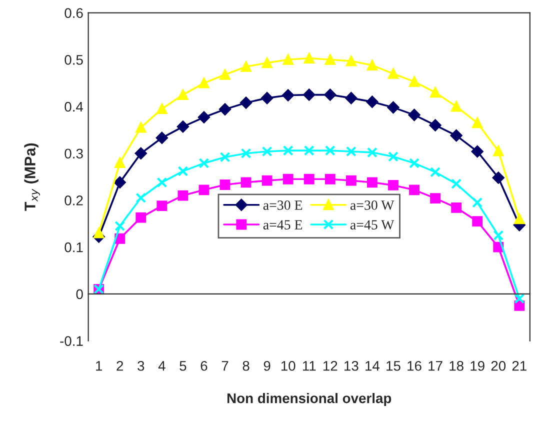 This screenshot has width=552, height=426. I want to click on legend-label: a=30 W, so click(372, 205).